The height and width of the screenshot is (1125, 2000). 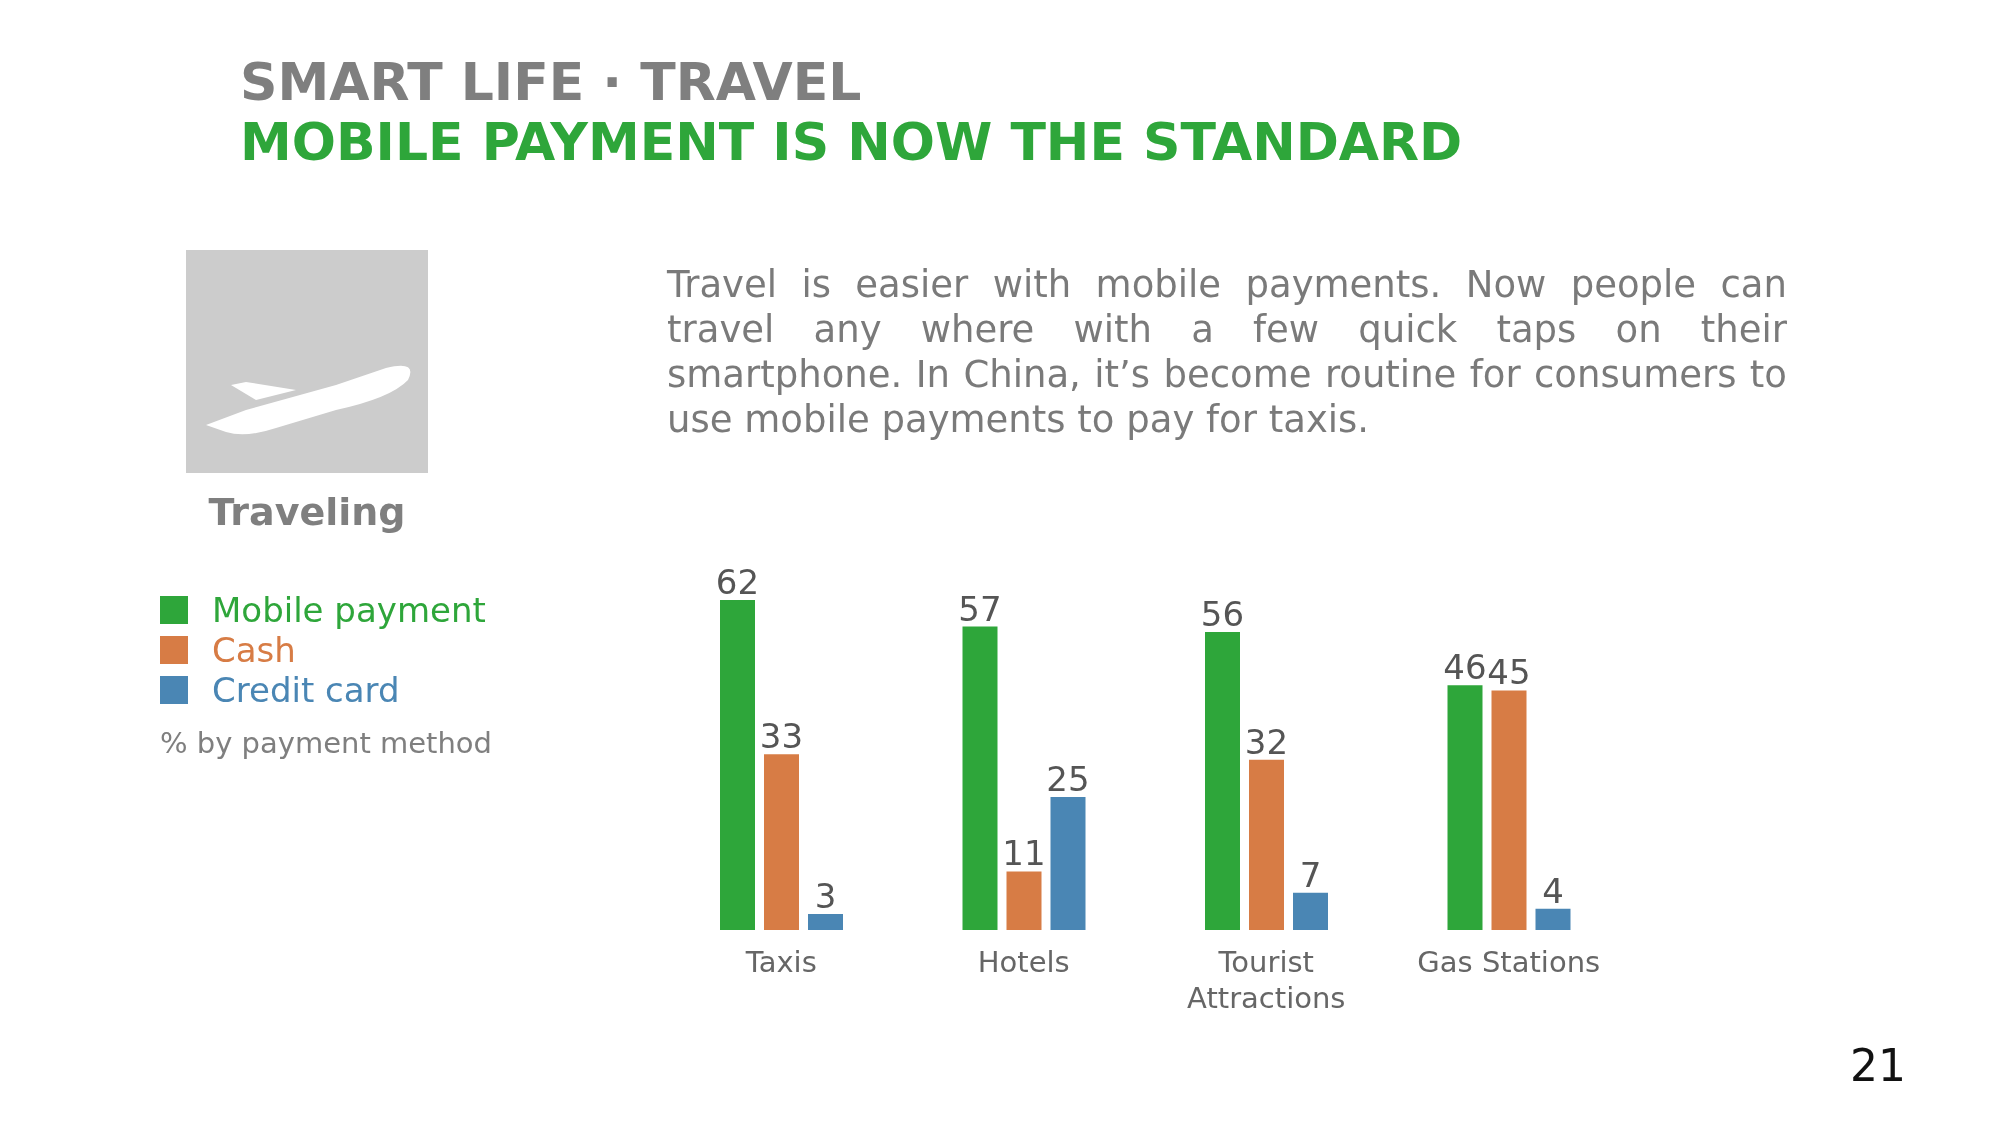 What do you see at coordinates (1553, 890) in the screenshot?
I see `data-label: 4` at bounding box center [1553, 890].